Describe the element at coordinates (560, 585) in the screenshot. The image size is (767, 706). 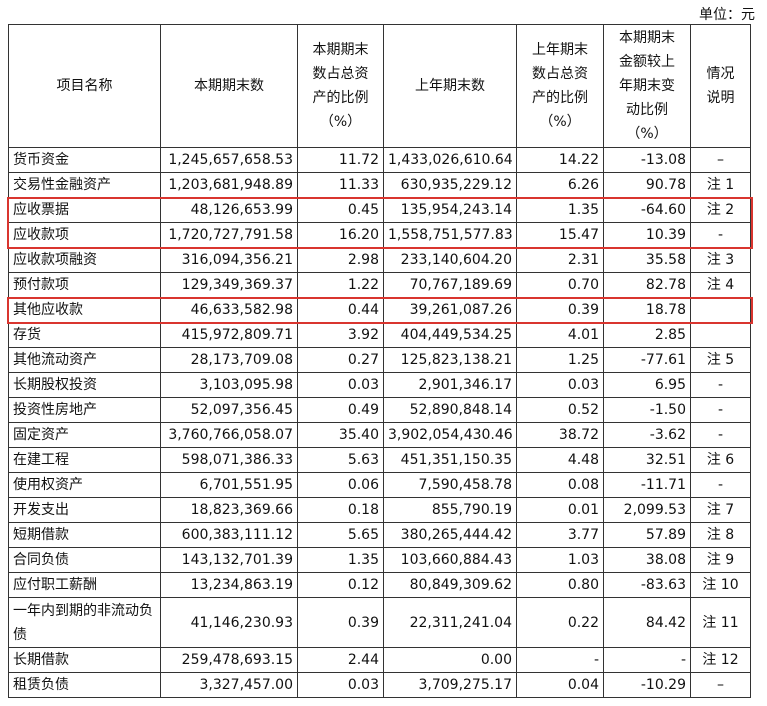
I see `table-cell: 0.80` at that location.